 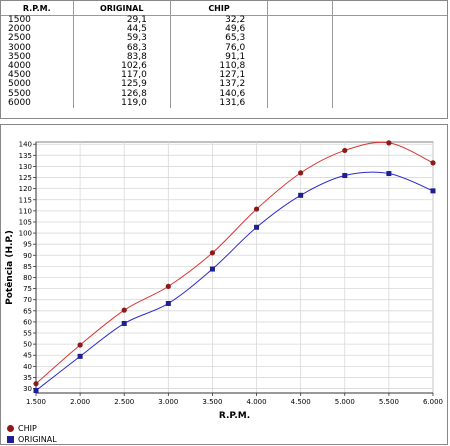 I want to click on y-tick-label: 50, so click(x=27, y=345).